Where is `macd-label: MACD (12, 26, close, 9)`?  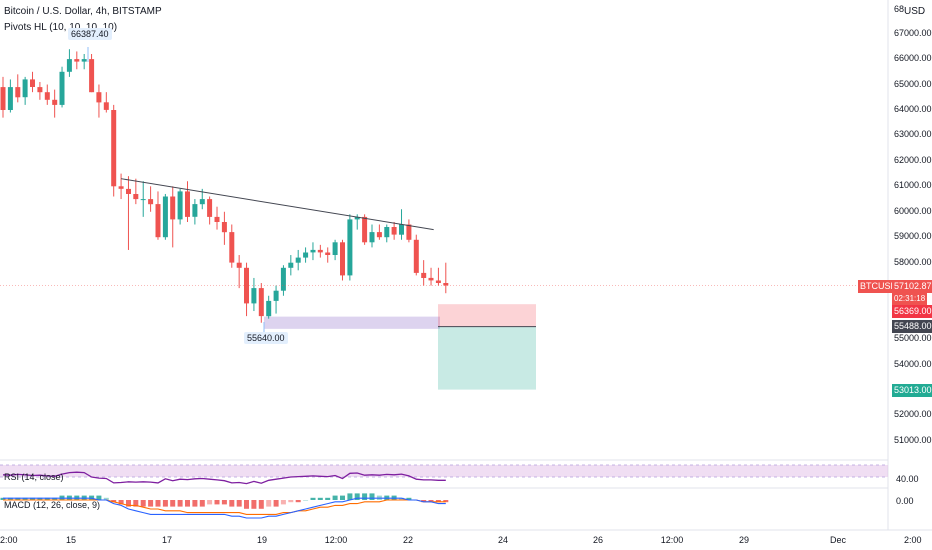 macd-label: MACD (12, 26, close, 9) is located at coordinates (52, 505).